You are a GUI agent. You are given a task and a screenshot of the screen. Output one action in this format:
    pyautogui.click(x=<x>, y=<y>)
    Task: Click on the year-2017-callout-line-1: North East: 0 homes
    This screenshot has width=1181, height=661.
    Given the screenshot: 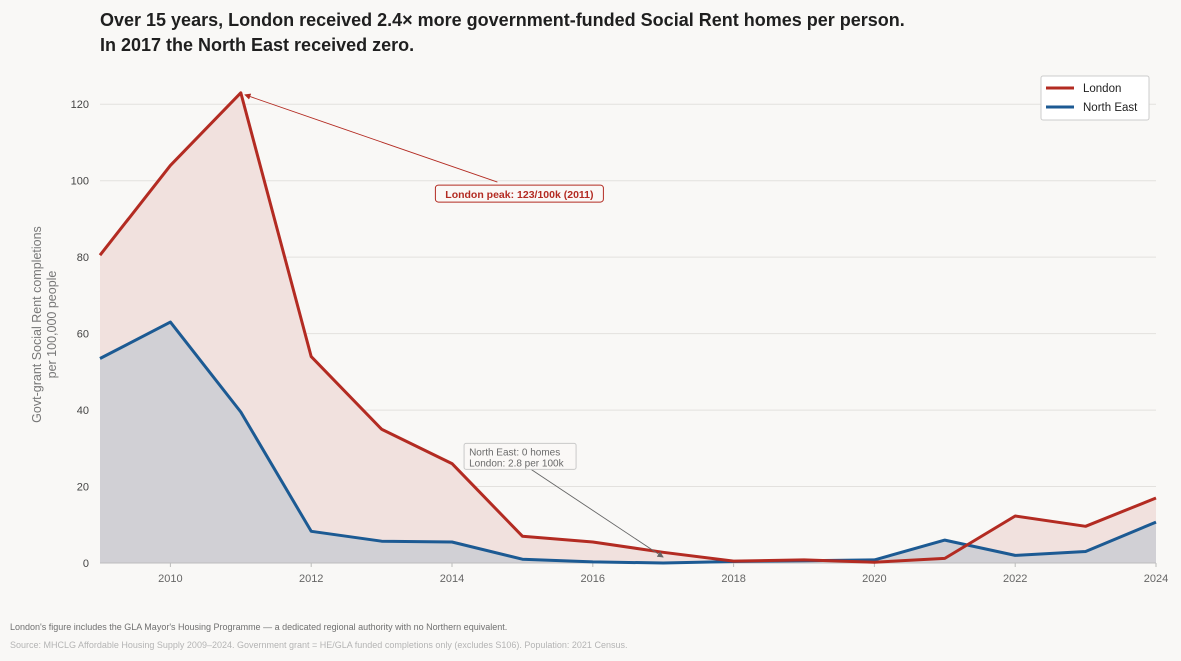 What is the action you would take?
    pyautogui.click(x=514, y=452)
    